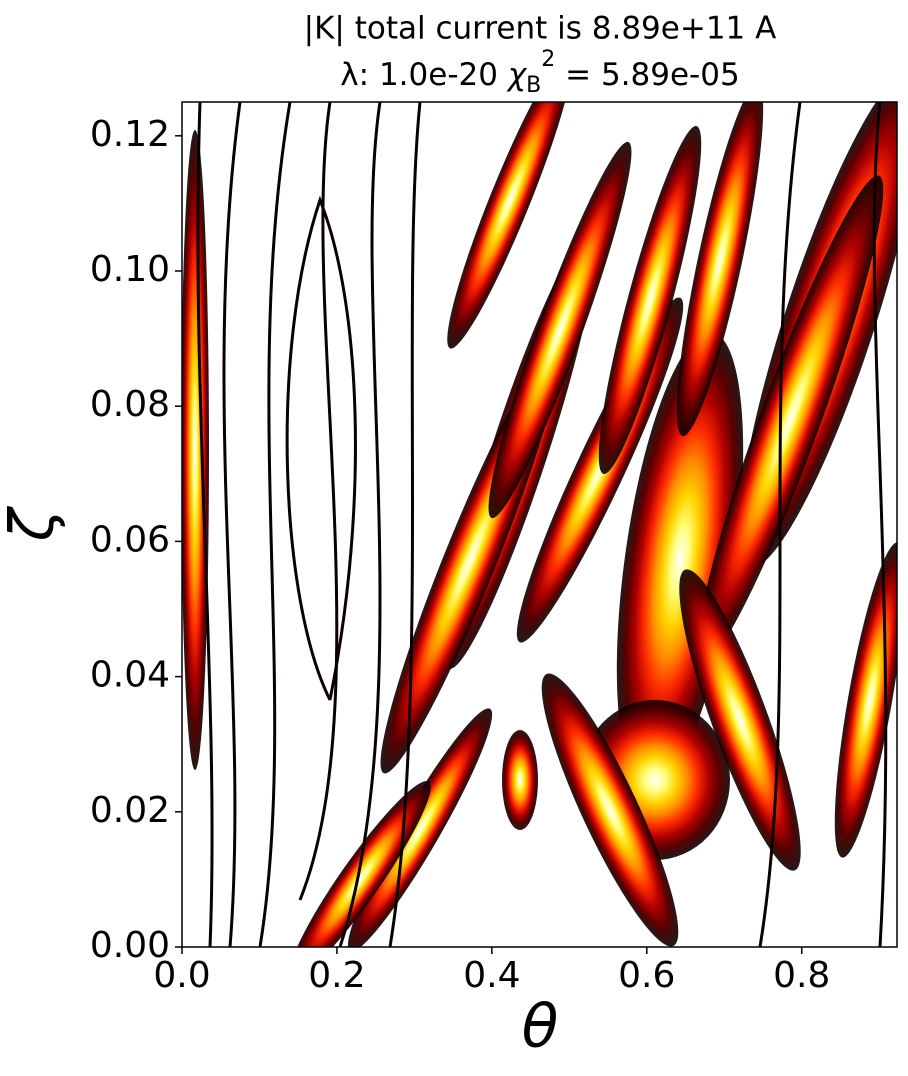 The width and height of the screenshot is (908, 1076). Describe the element at coordinates (424, 75) in the screenshot. I see `subtitle-part: λ: 1.0e-20` at that location.